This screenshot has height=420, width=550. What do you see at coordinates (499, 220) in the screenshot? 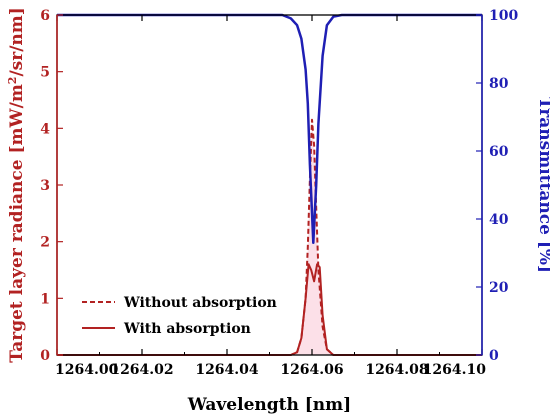
I see `y-right-tick-label: 40` at bounding box center [499, 220].